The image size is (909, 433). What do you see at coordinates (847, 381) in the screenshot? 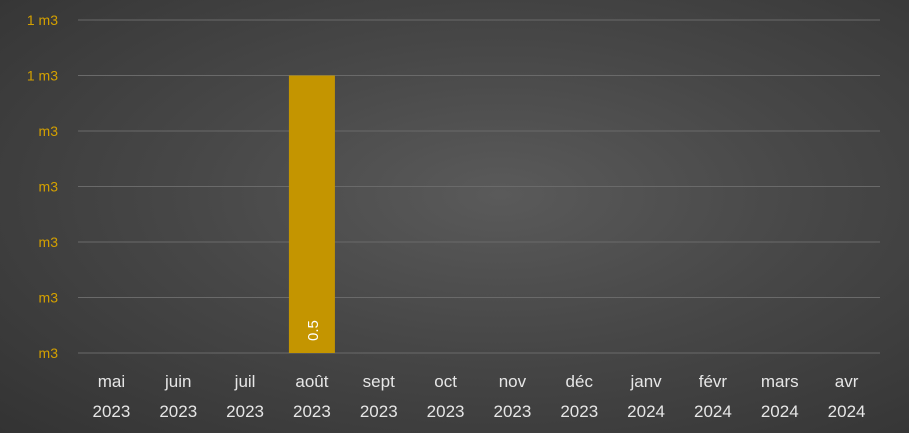
I see `x-tick-label-month: avr` at bounding box center [847, 381].